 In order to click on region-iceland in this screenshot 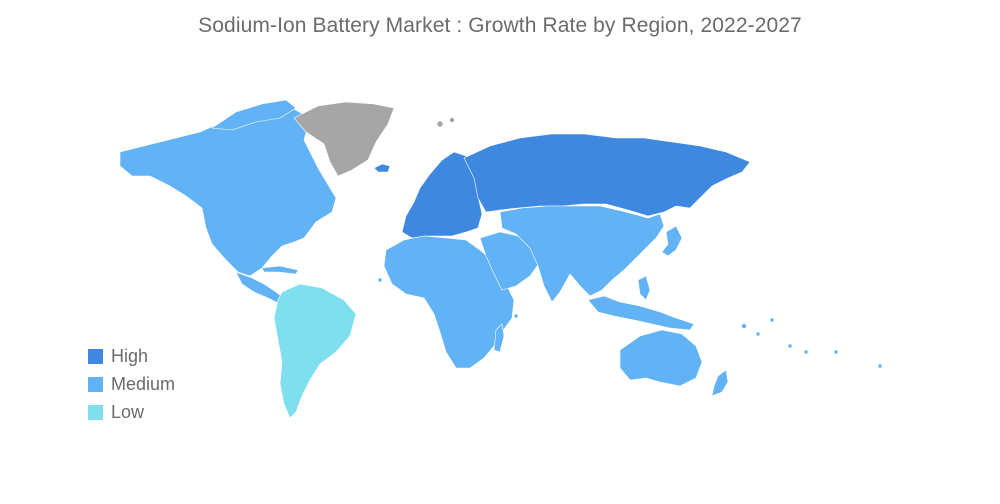, I will do `click(382, 168)`.